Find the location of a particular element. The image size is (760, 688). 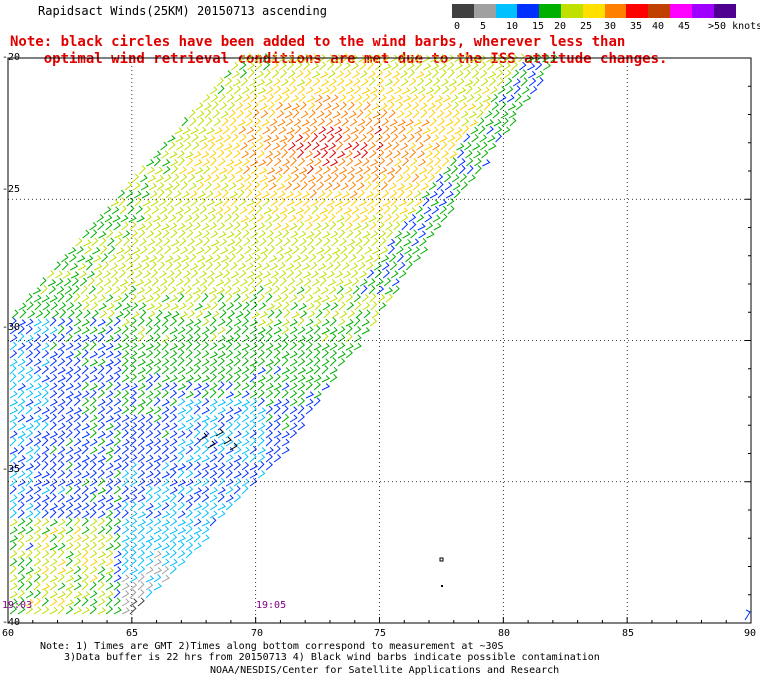

contaminated-wind-barb is located at coordinates (203, 436).